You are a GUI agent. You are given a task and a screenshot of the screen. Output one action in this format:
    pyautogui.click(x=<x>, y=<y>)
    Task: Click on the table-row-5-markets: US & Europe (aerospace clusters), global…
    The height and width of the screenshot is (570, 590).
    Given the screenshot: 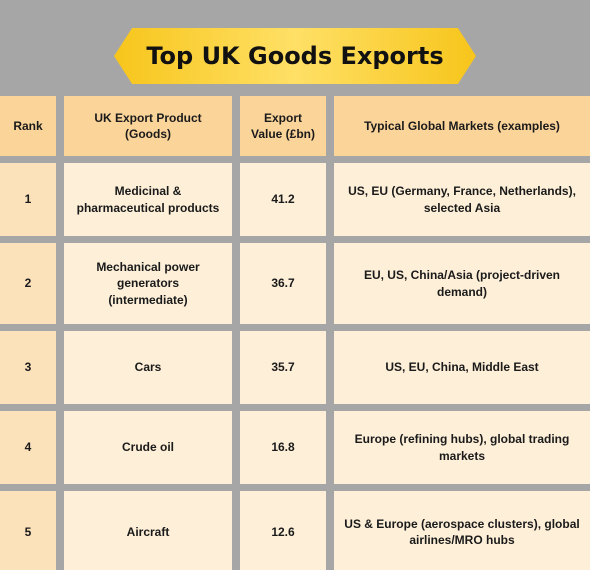 What is the action you would take?
    pyautogui.click(x=462, y=530)
    